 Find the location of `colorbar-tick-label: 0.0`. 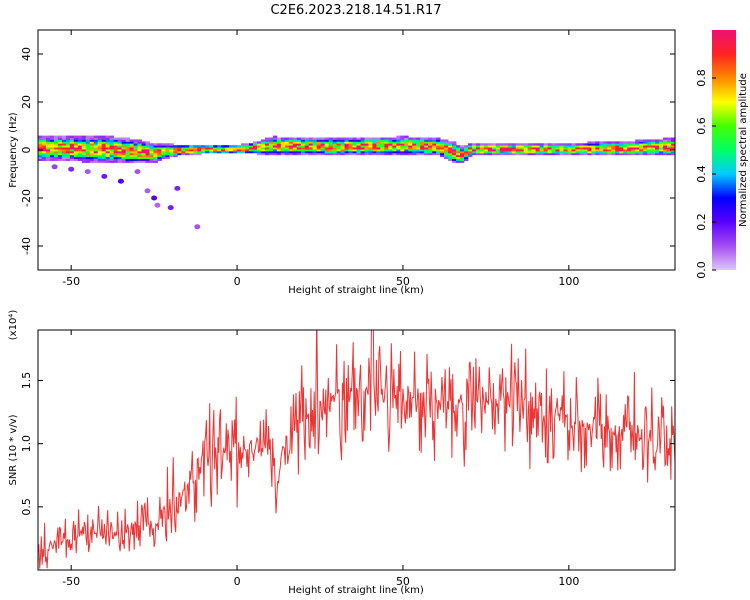

colorbar-tick-label: 0.0 is located at coordinates (701, 270).